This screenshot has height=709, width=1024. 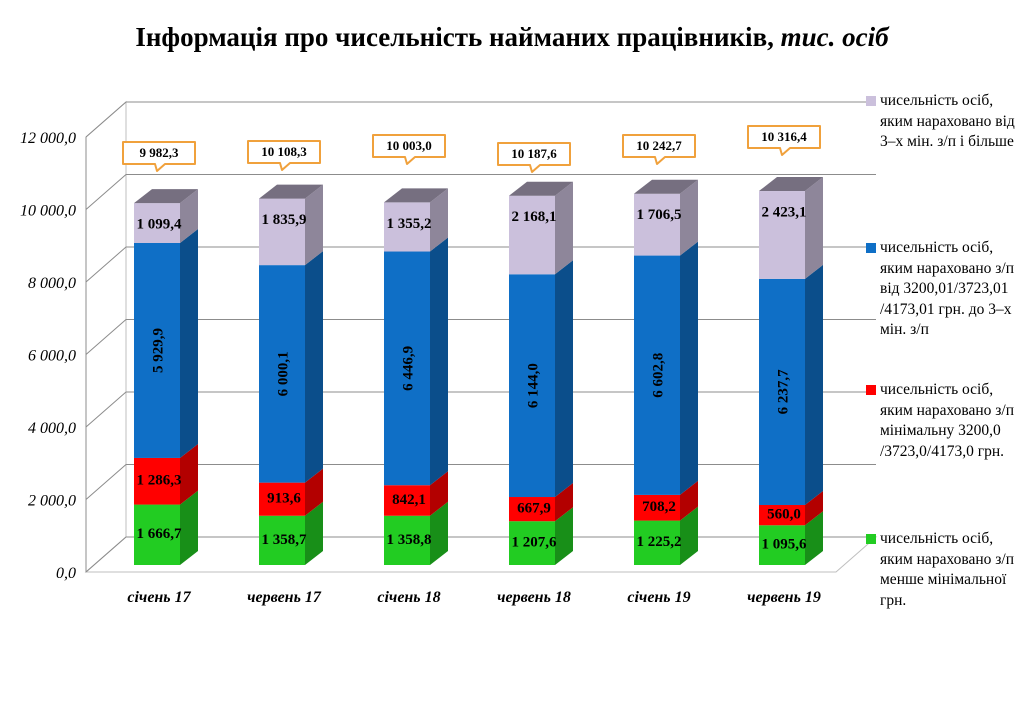 I want to click on total-label: 9 982,3, so click(x=160, y=152).